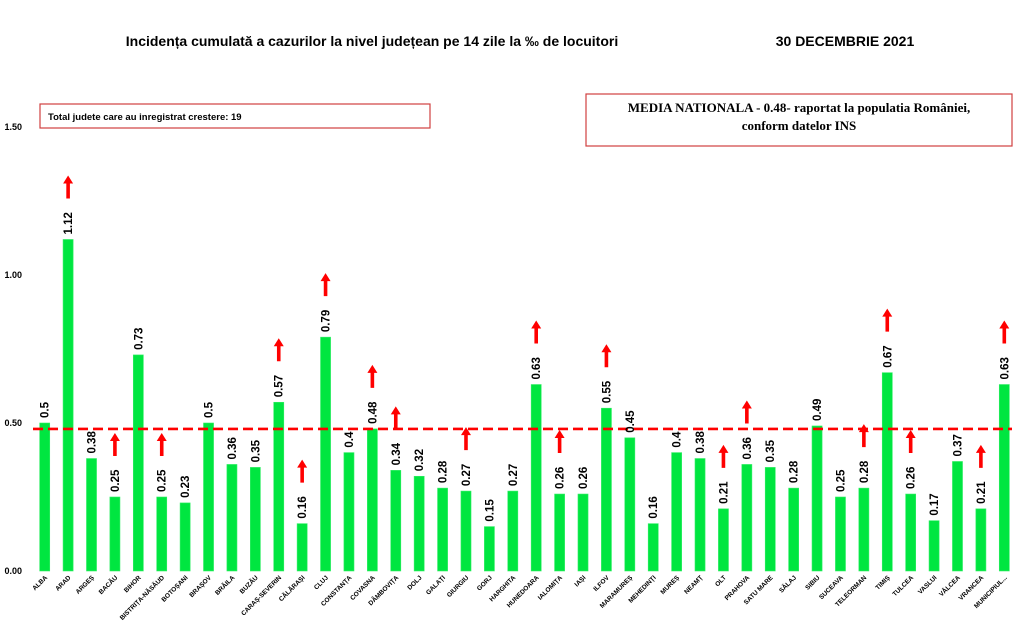 This screenshot has height=631, width=1024. Describe the element at coordinates (601, 583) in the screenshot. I see `x-tick-label: ILFOV` at that location.